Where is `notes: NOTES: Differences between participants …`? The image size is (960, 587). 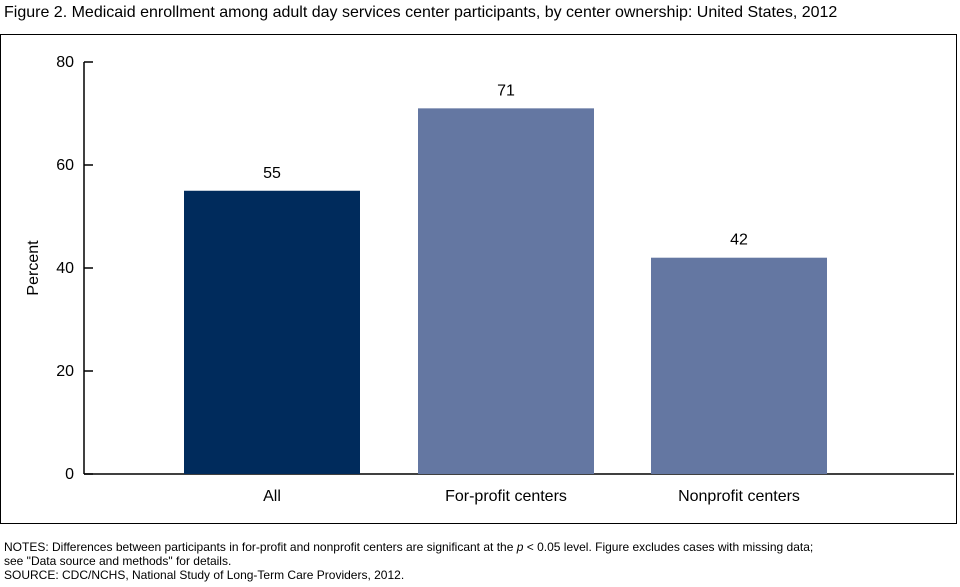
notes: NOTES: Differences between participants … is located at coordinates (479, 561).